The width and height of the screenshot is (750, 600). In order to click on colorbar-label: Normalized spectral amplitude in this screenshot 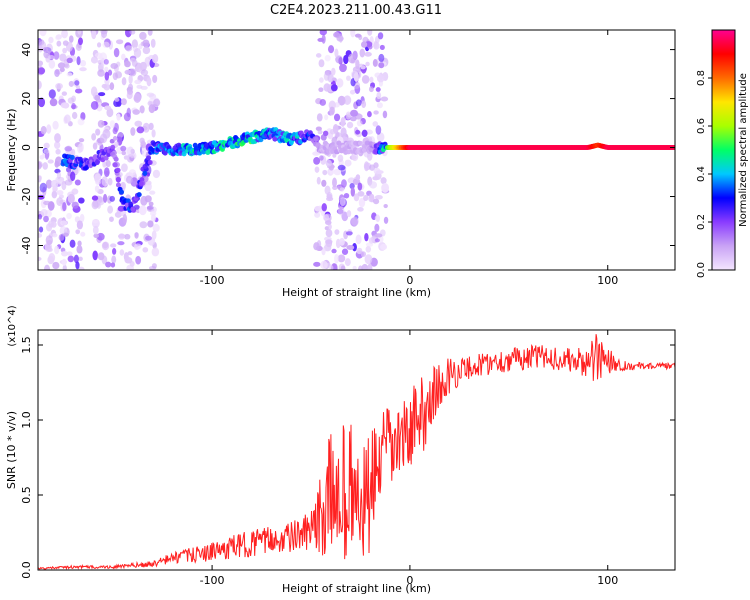, I will do `click(743, 150)`.